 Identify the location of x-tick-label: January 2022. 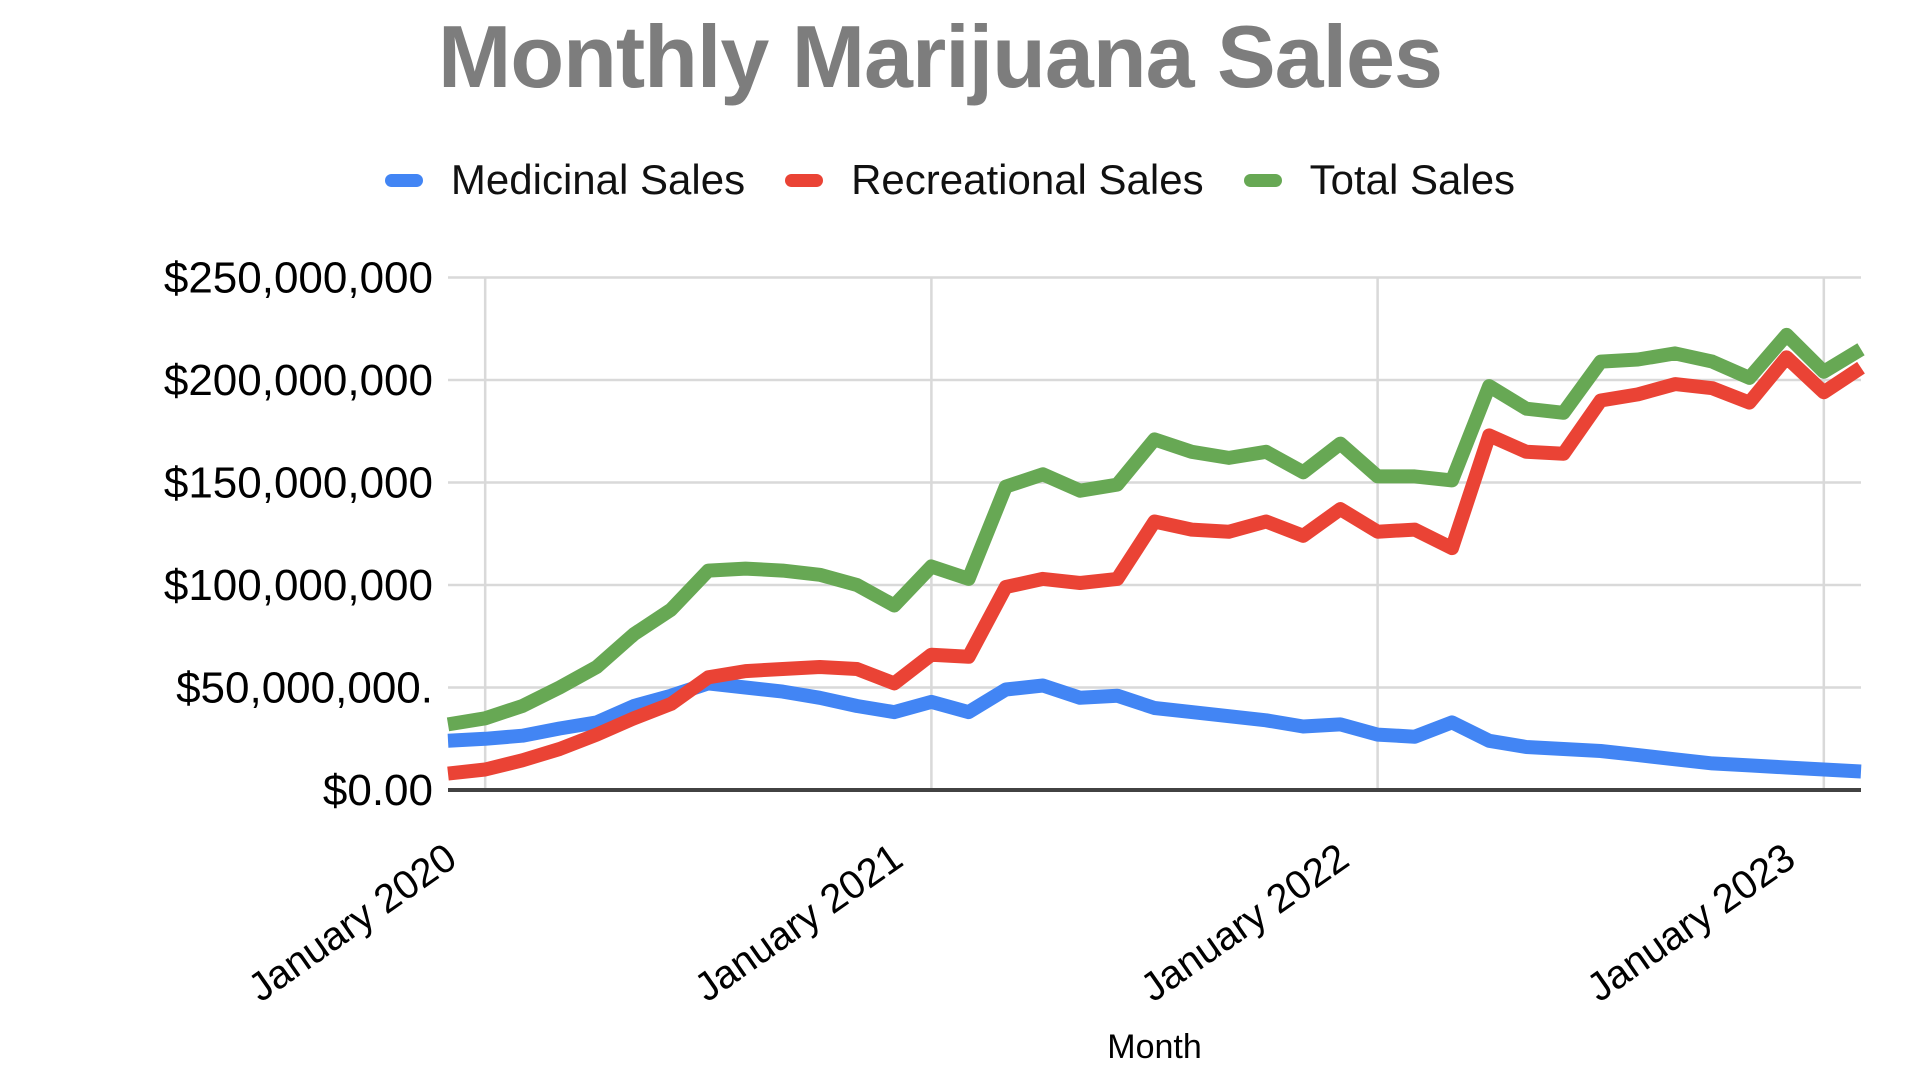
(1245, 922).